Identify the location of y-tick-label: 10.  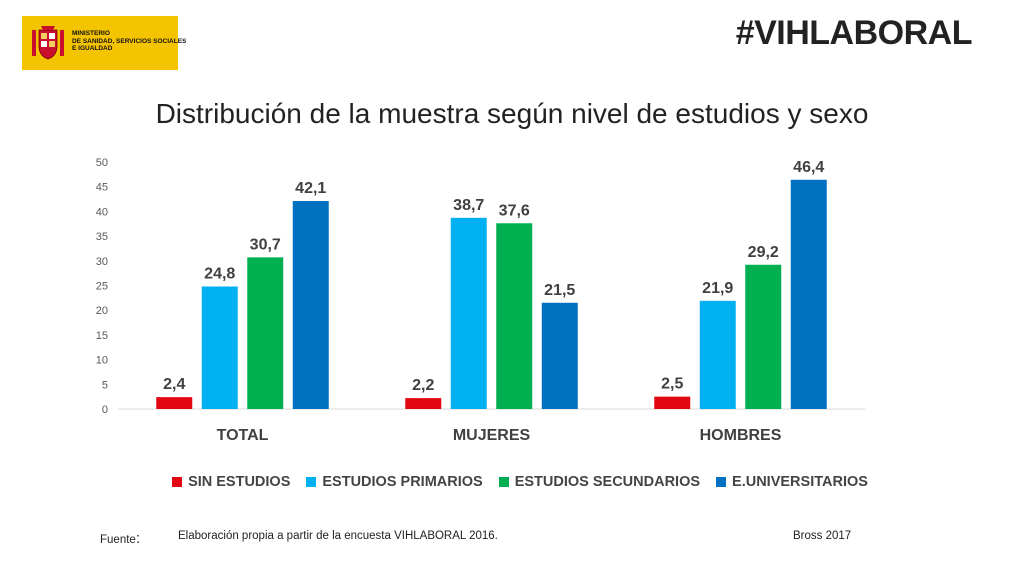
(102, 361).